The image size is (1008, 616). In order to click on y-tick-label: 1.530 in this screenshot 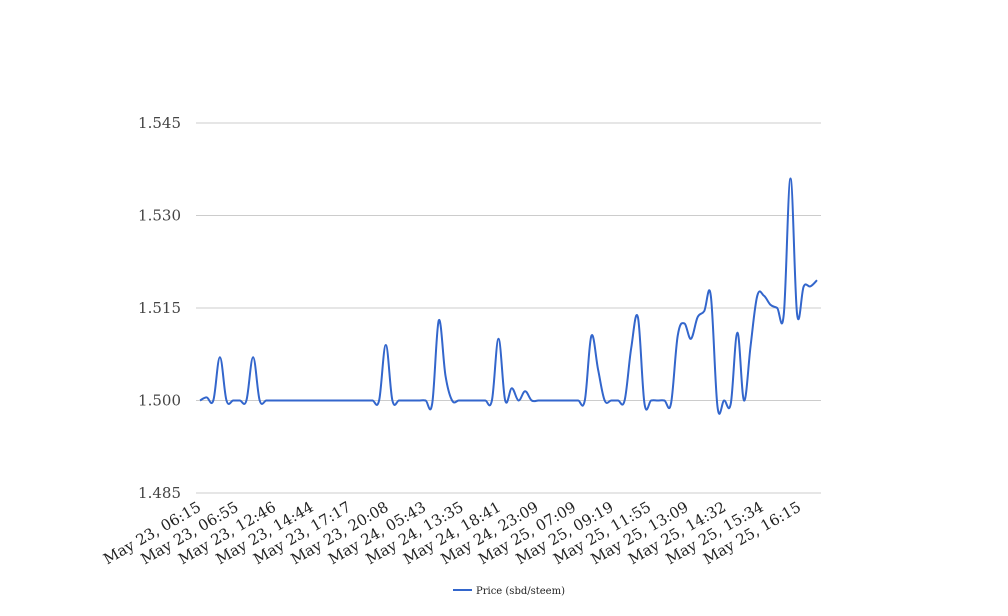, I will do `click(159, 216)`.